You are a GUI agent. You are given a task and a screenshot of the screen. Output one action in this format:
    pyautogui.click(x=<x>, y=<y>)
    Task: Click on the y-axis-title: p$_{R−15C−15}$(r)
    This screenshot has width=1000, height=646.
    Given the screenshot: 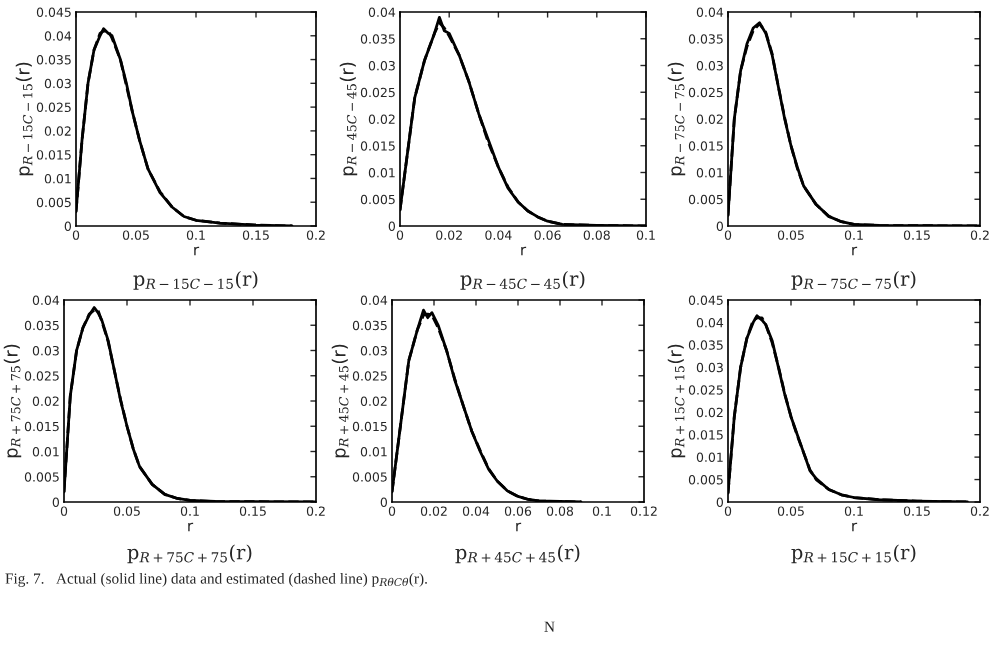 What is the action you would take?
    pyautogui.click(x=24, y=119)
    